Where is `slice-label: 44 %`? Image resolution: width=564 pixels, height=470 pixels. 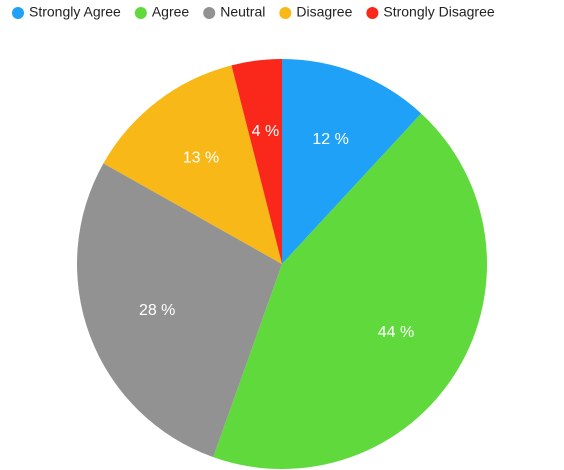 slice-label: 44 % is located at coordinates (396, 332).